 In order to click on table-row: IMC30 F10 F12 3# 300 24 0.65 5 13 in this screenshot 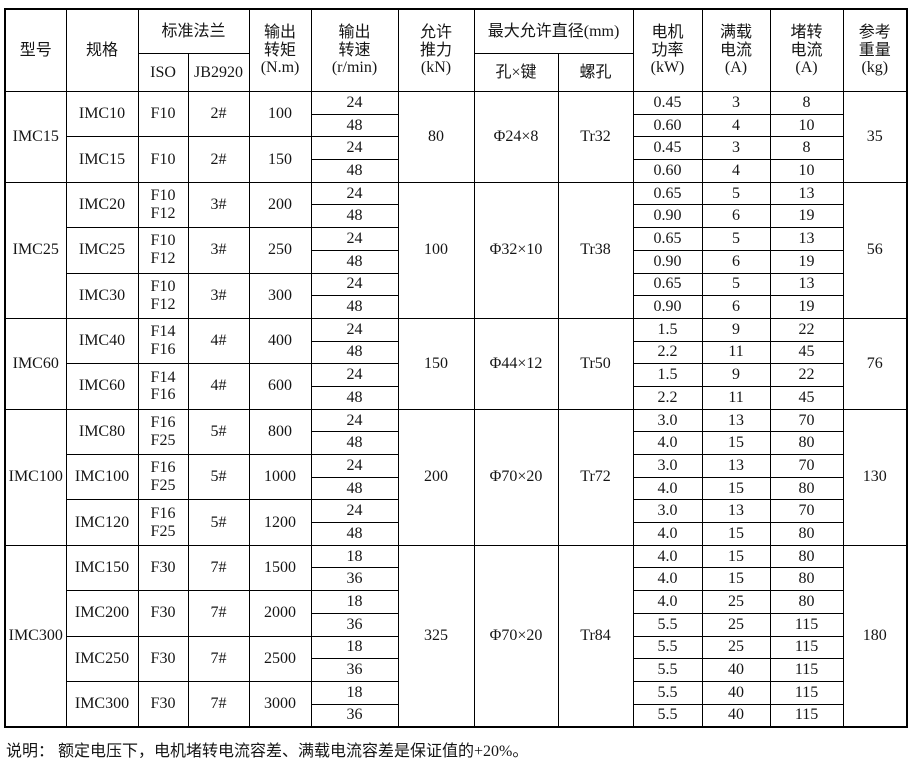, I will do `click(456, 295)`.